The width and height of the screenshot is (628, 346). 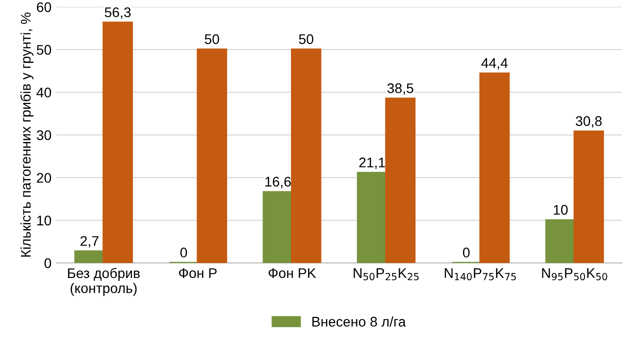 I want to click on y-tick-label: 30, so click(x=44, y=135).